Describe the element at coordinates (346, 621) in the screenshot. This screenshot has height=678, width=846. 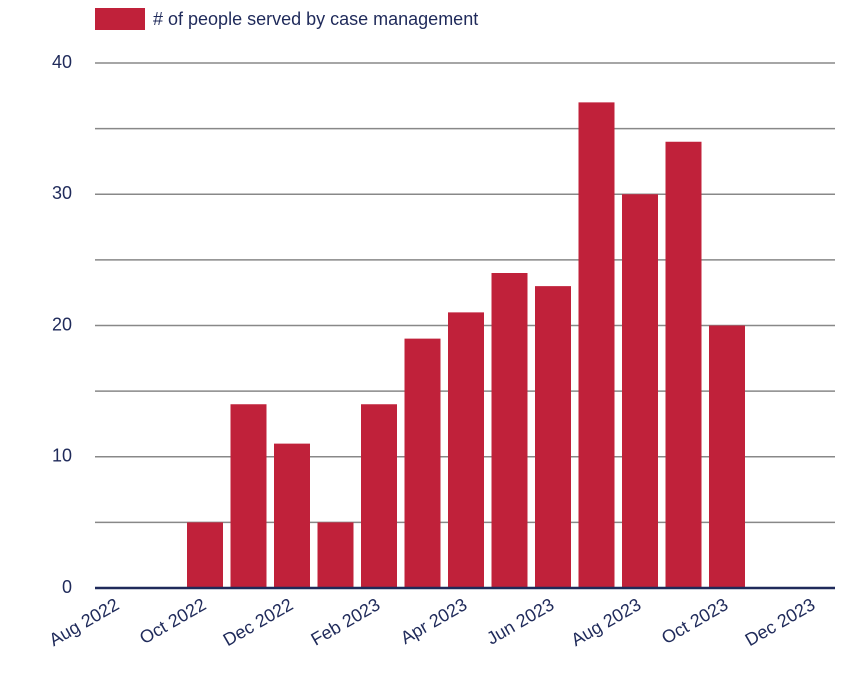
I see `x-tick-label: Feb 2023` at that location.